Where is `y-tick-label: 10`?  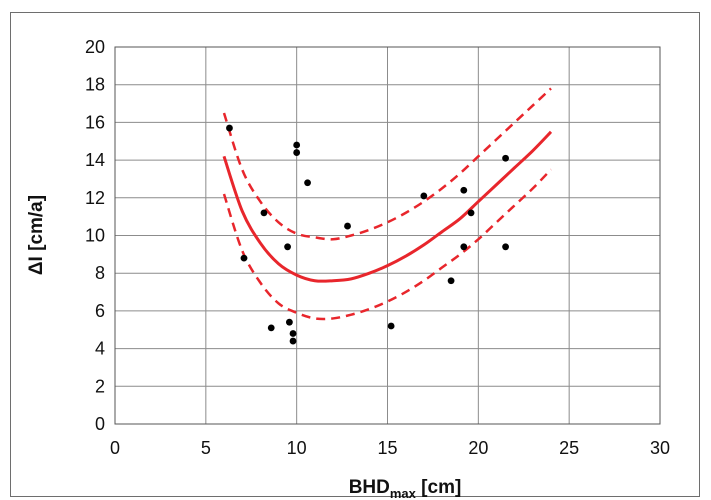 y-tick-label: 10 is located at coordinates (95, 236).